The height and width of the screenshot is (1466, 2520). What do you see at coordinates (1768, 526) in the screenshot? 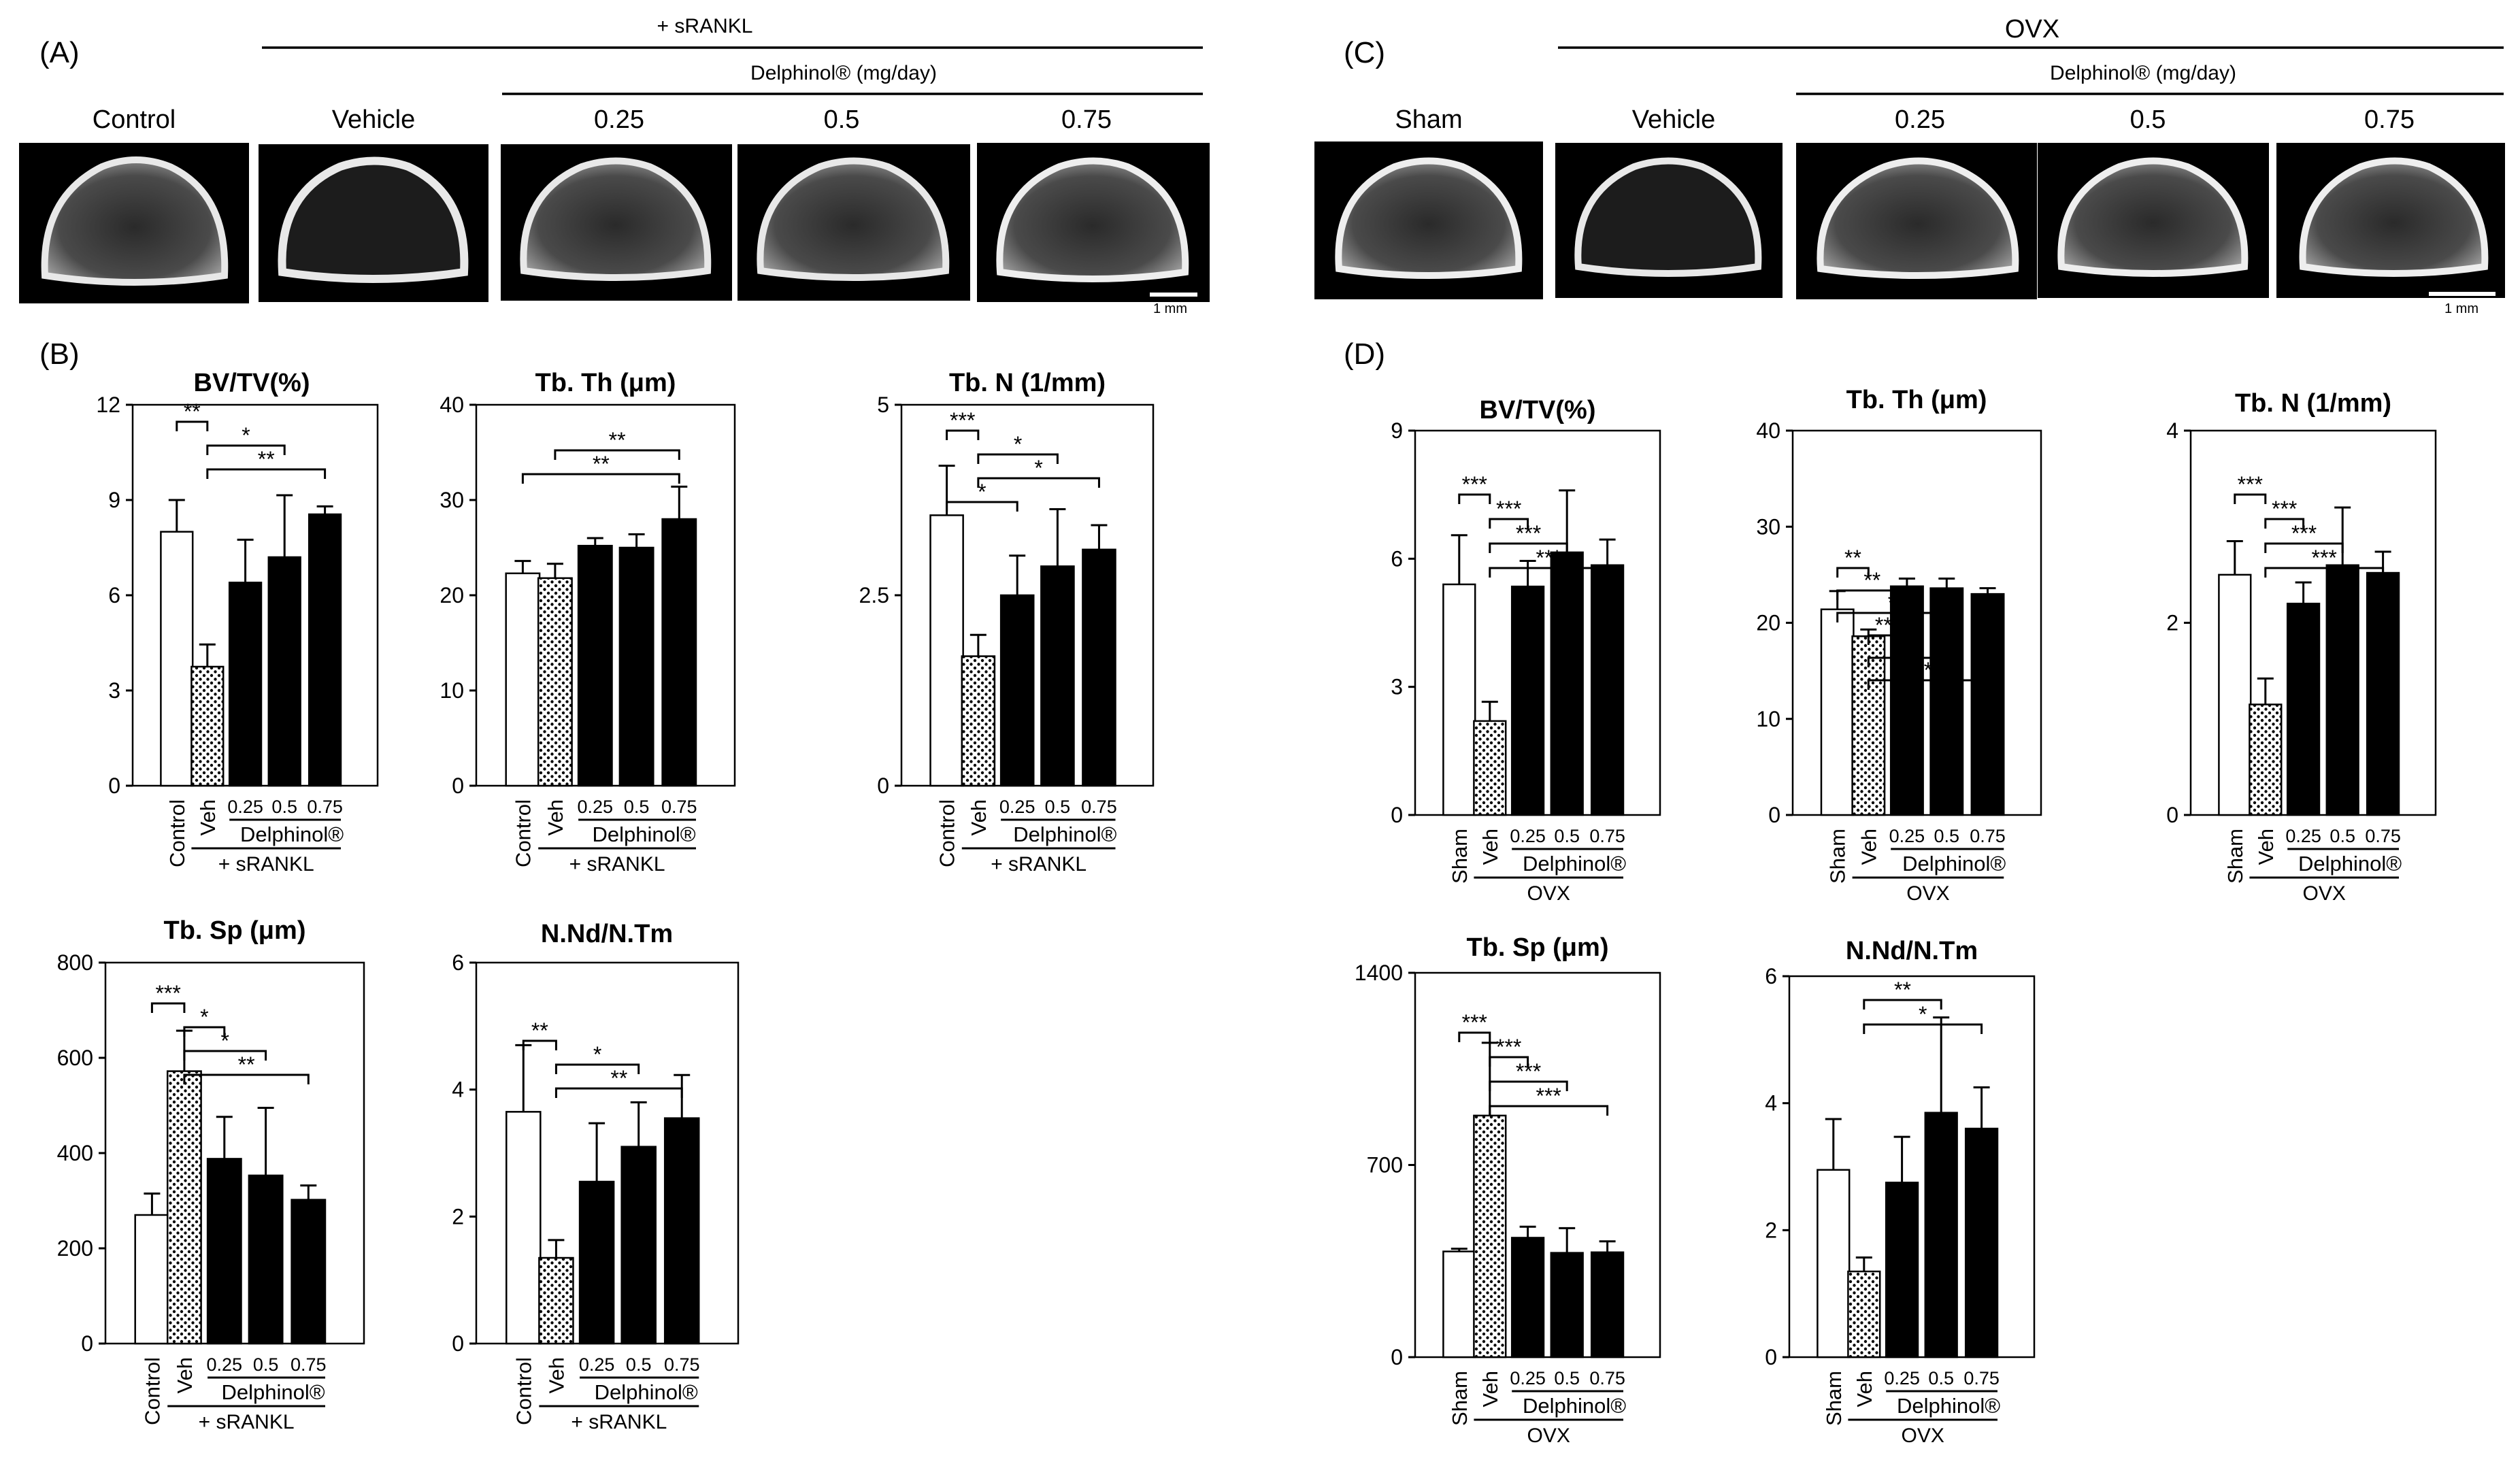
I see `y-tick-label: 30` at bounding box center [1768, 526].